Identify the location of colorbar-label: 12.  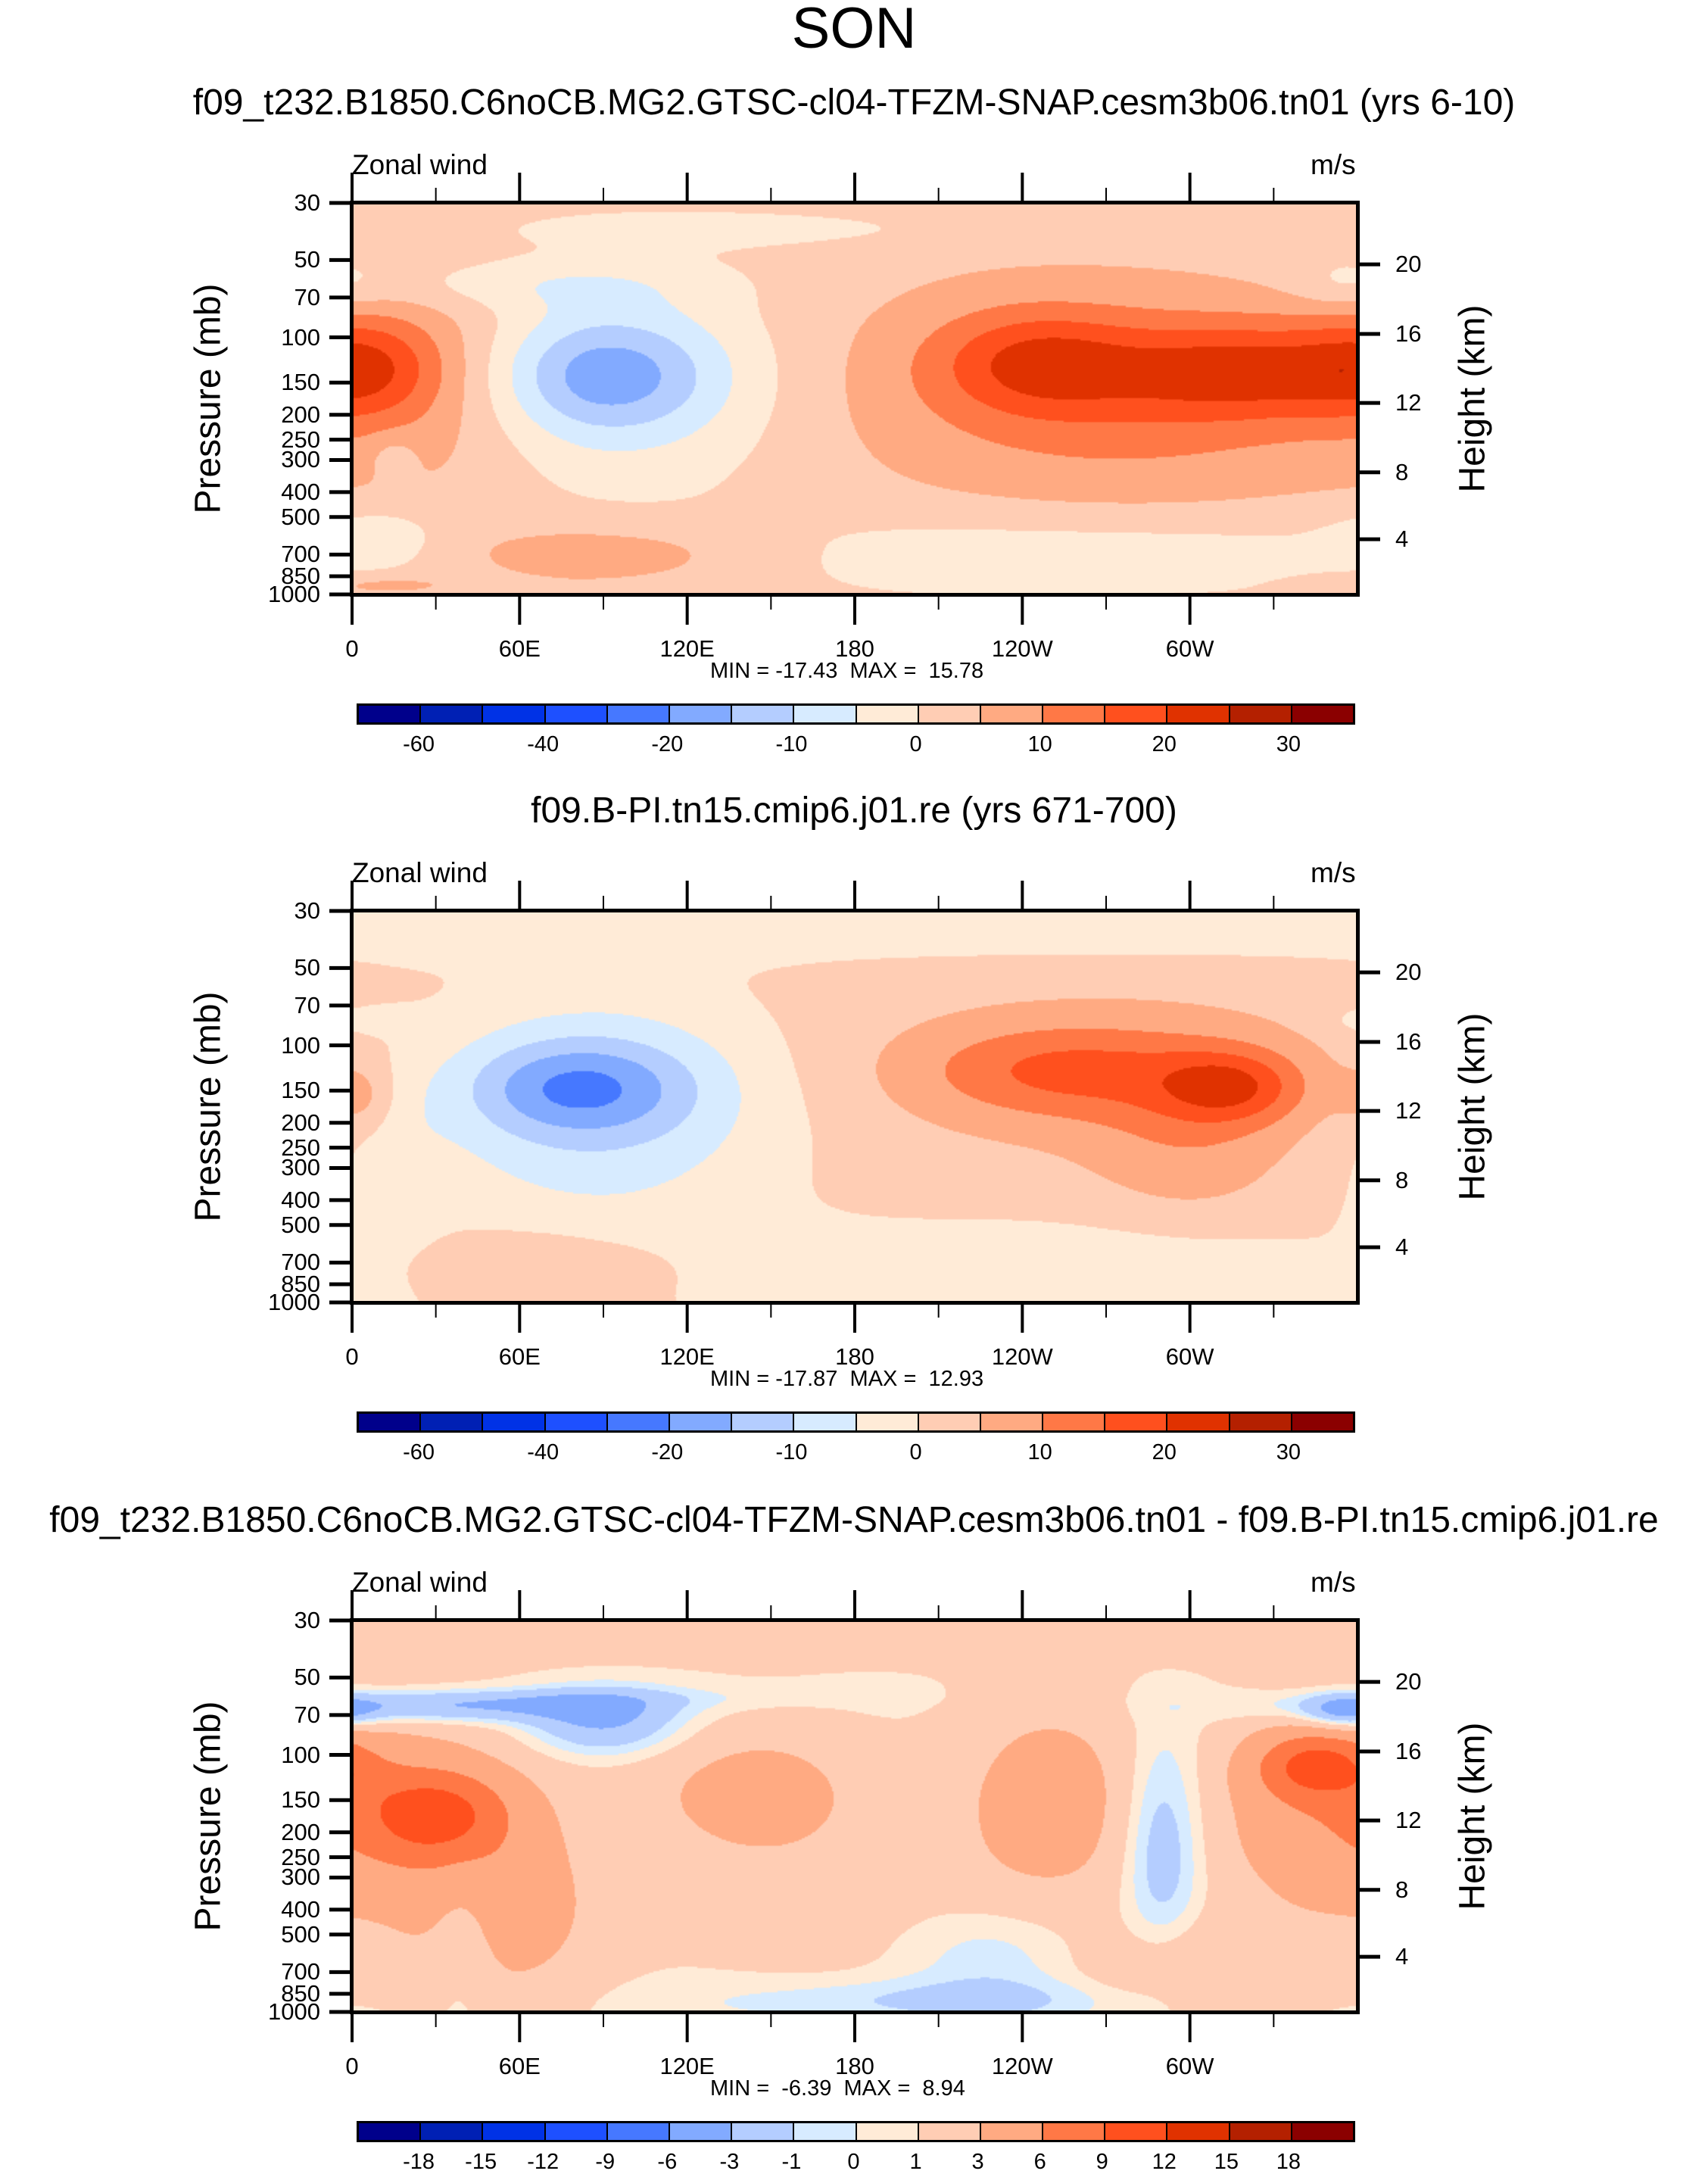
(1164, 2162).